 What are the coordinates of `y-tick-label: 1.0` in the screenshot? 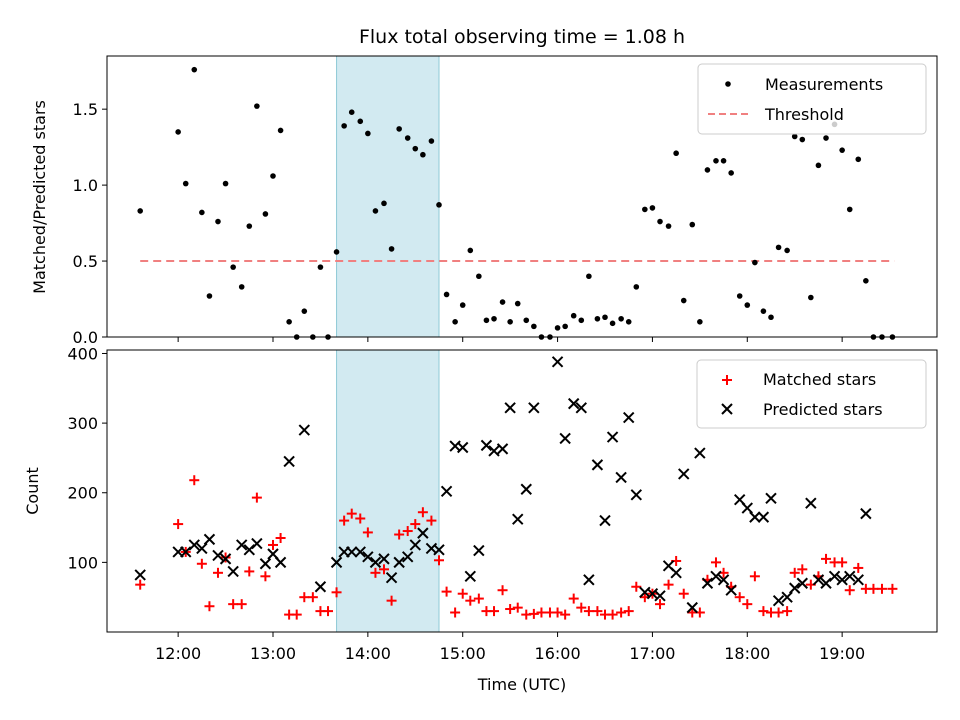 It's located at (85, 185).